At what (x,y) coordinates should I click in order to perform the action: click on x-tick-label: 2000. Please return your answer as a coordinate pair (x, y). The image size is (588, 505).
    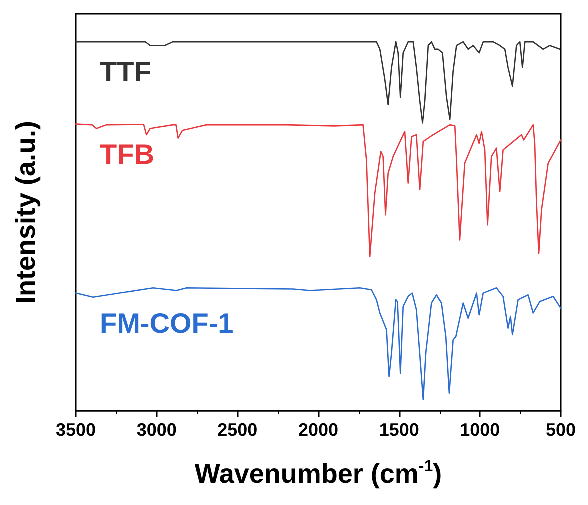
    Looking at the image, I should click on (318, 430).